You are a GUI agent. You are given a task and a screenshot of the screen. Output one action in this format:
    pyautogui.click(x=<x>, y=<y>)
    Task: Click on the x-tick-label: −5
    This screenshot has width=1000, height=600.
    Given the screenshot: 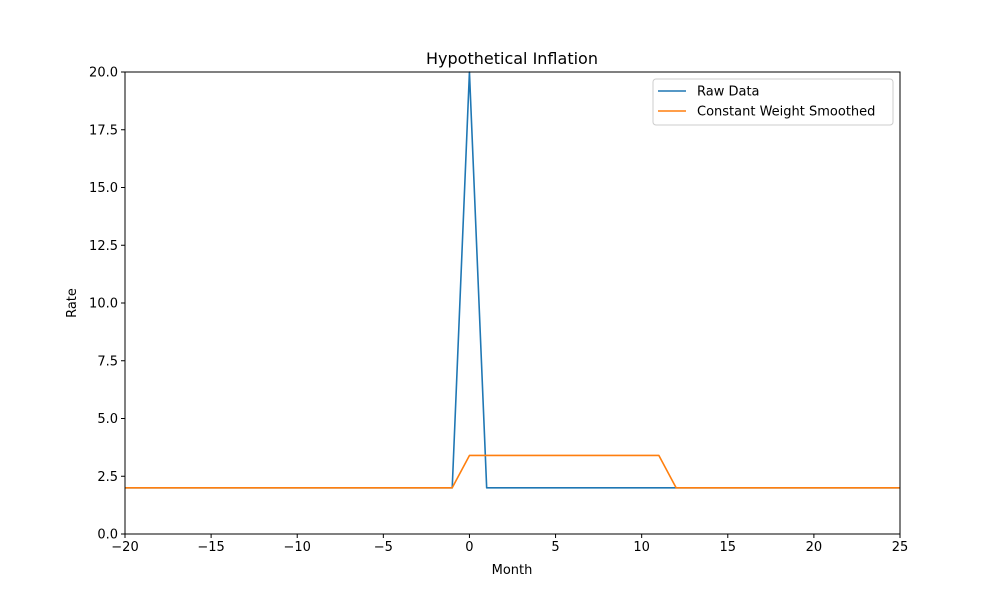 What is the action you would take?
    pyautogui.click(x=383, y=547)
    